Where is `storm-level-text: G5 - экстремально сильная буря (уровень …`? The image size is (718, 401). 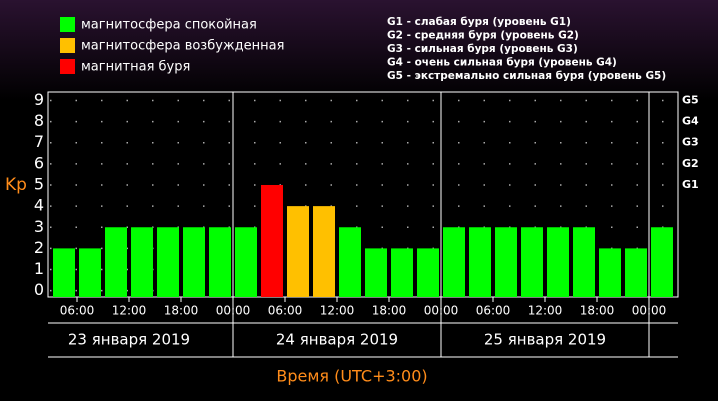 storm-level-text: G5 - экстремально сильная буря (уровень … is located at coordinates (526, 76).